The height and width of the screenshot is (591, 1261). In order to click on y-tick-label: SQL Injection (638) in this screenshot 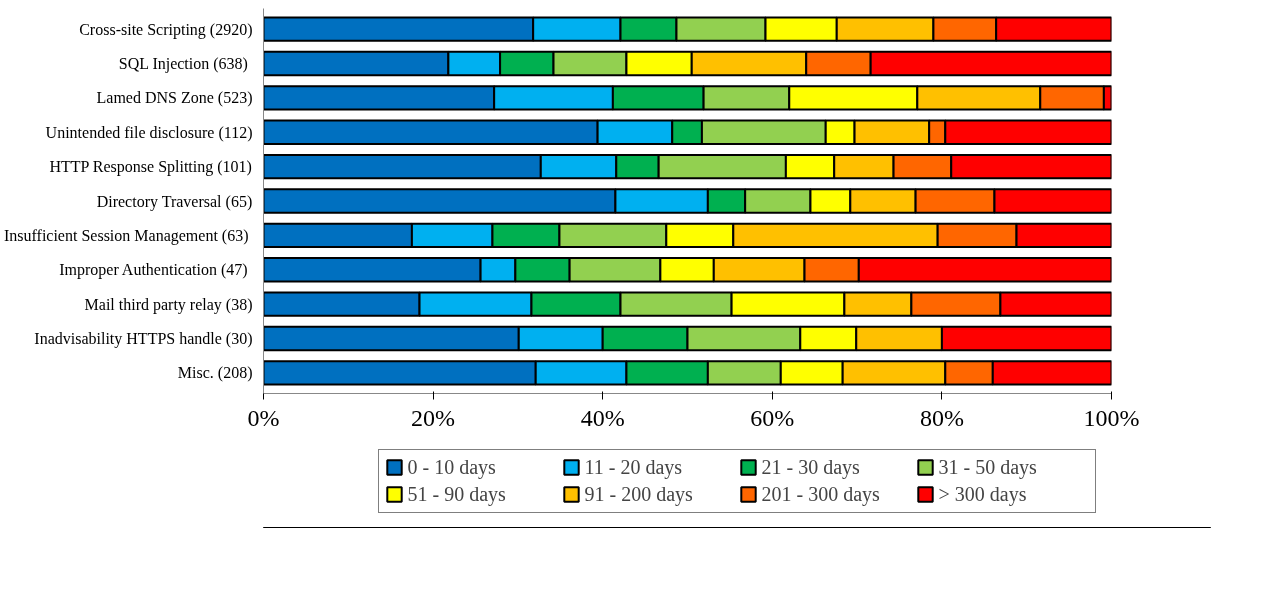, I will do `click(183, 64)`.